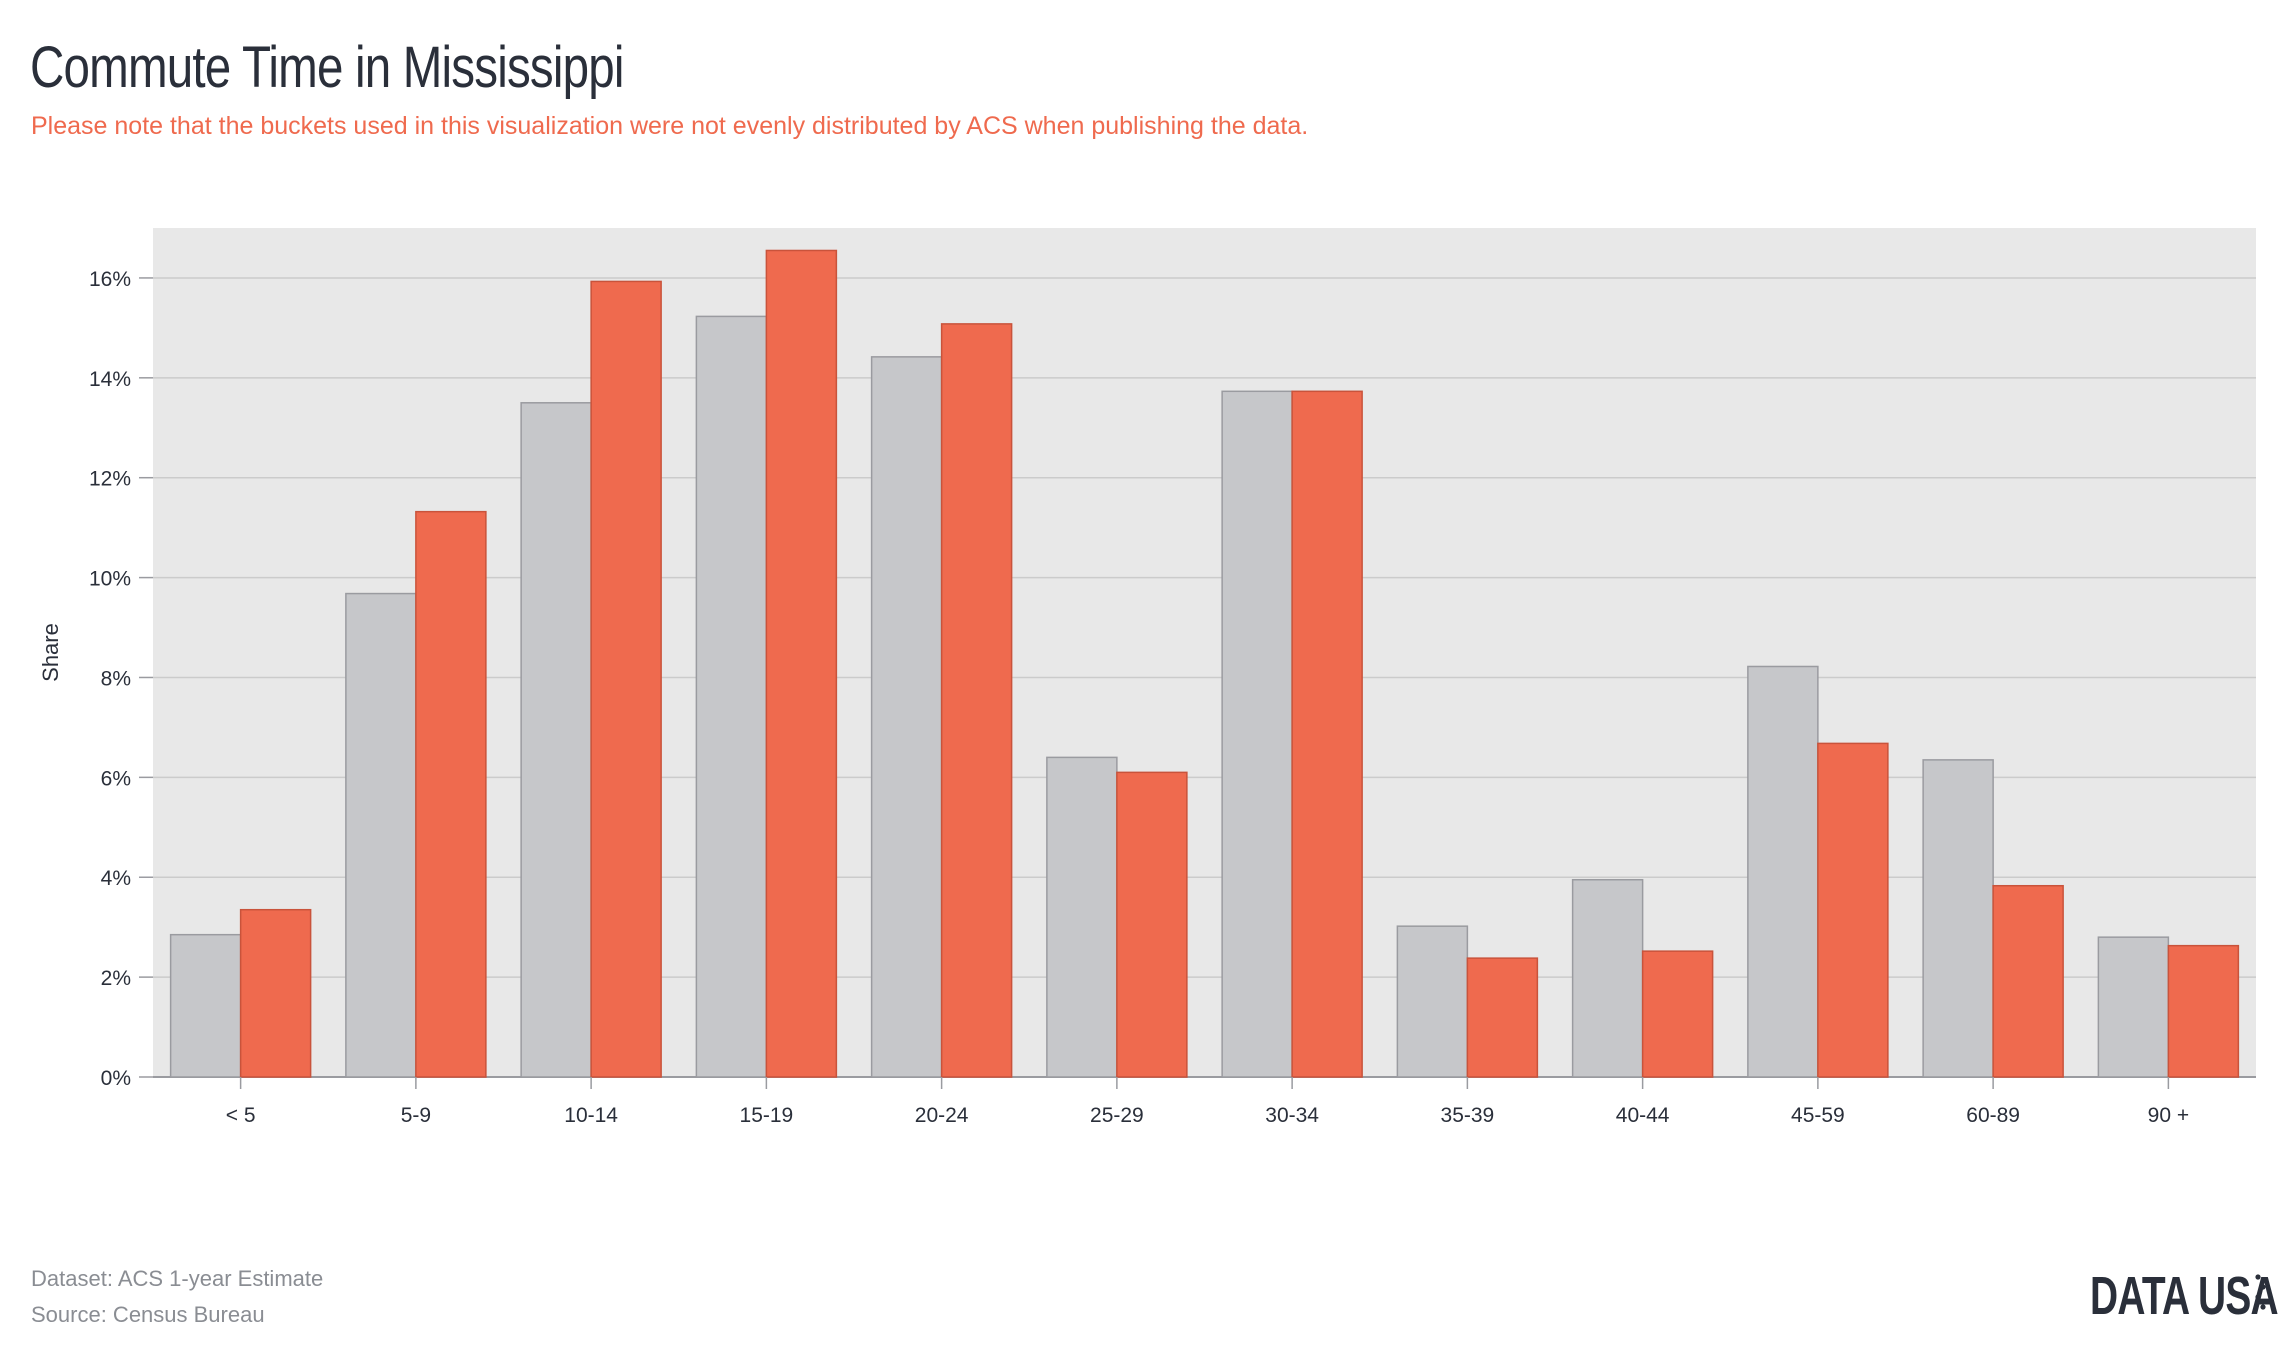  What do you see at coordinates (110, 379) in the screenshot?
I see `y-tick-label: 14%` at bounding box center [110, 379].